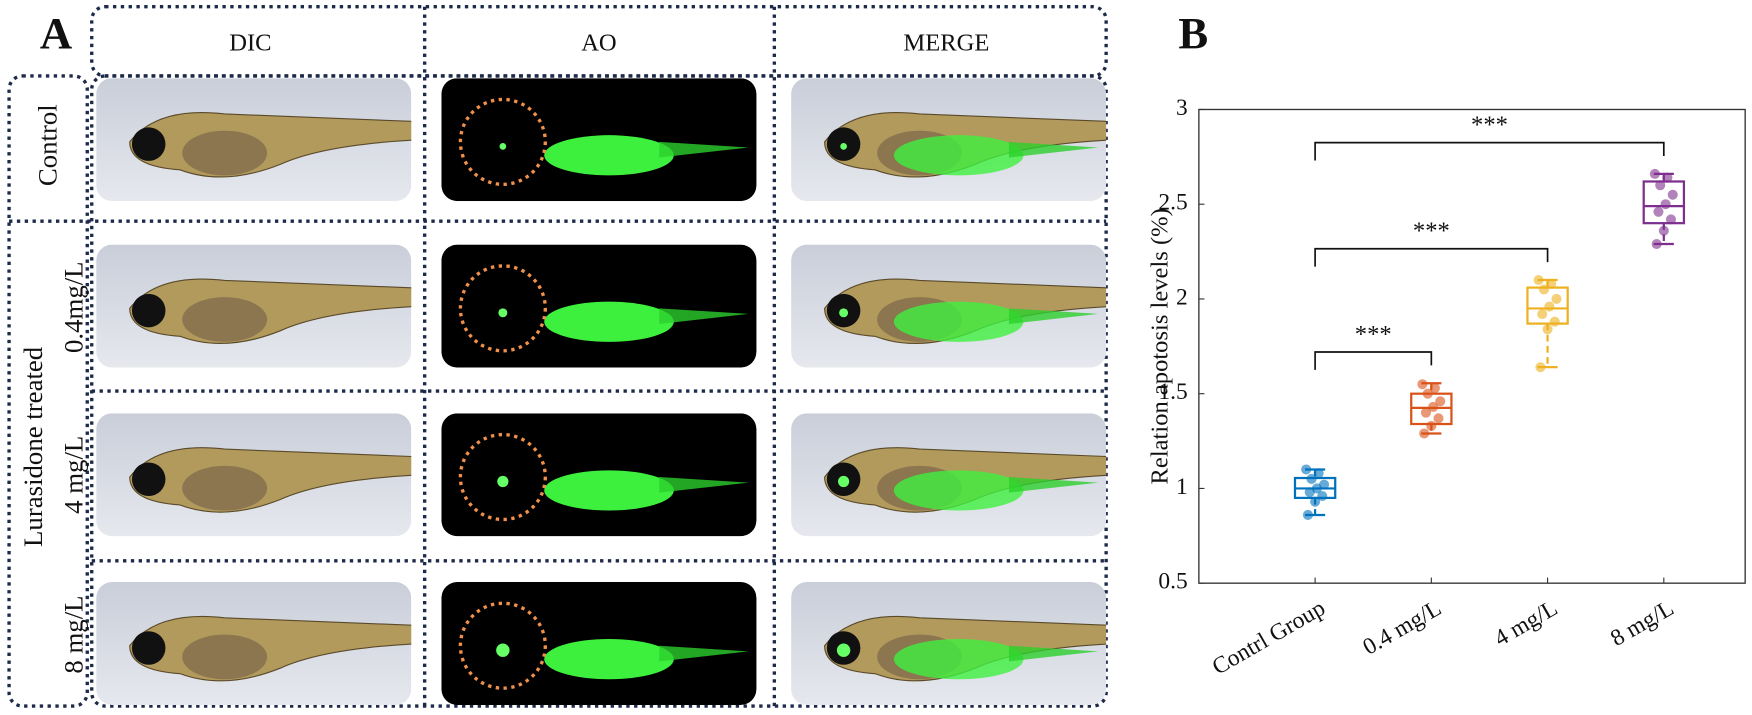 This screenshot has width=1752, height=715. What do you see at coordinates (1172, 392) in the screenshot?
I see `y-tick-label: 1.5` at bounding box center [1172, 392].